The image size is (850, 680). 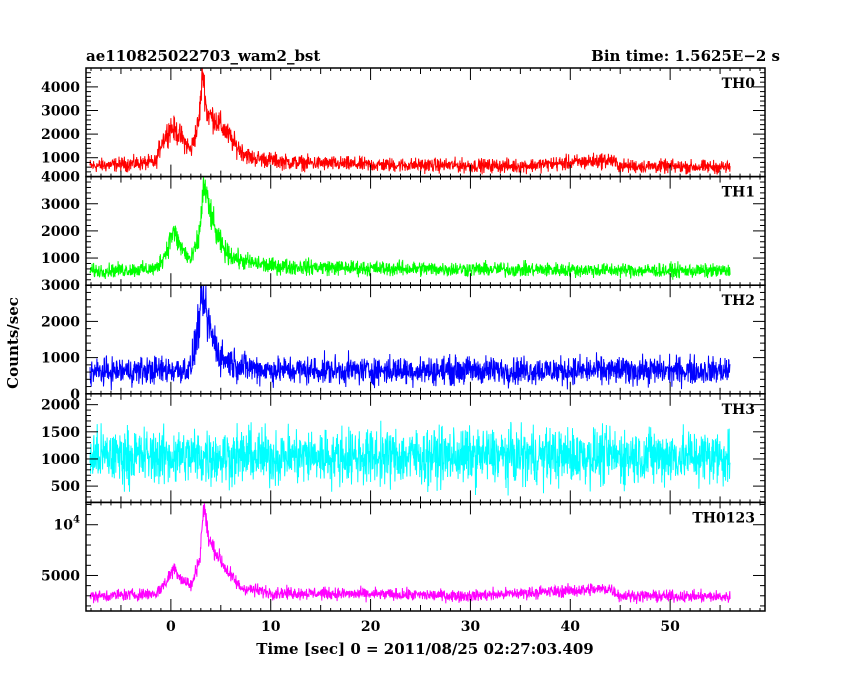 I want to click on x-tick-label: 40, so click(x=571, y=627).